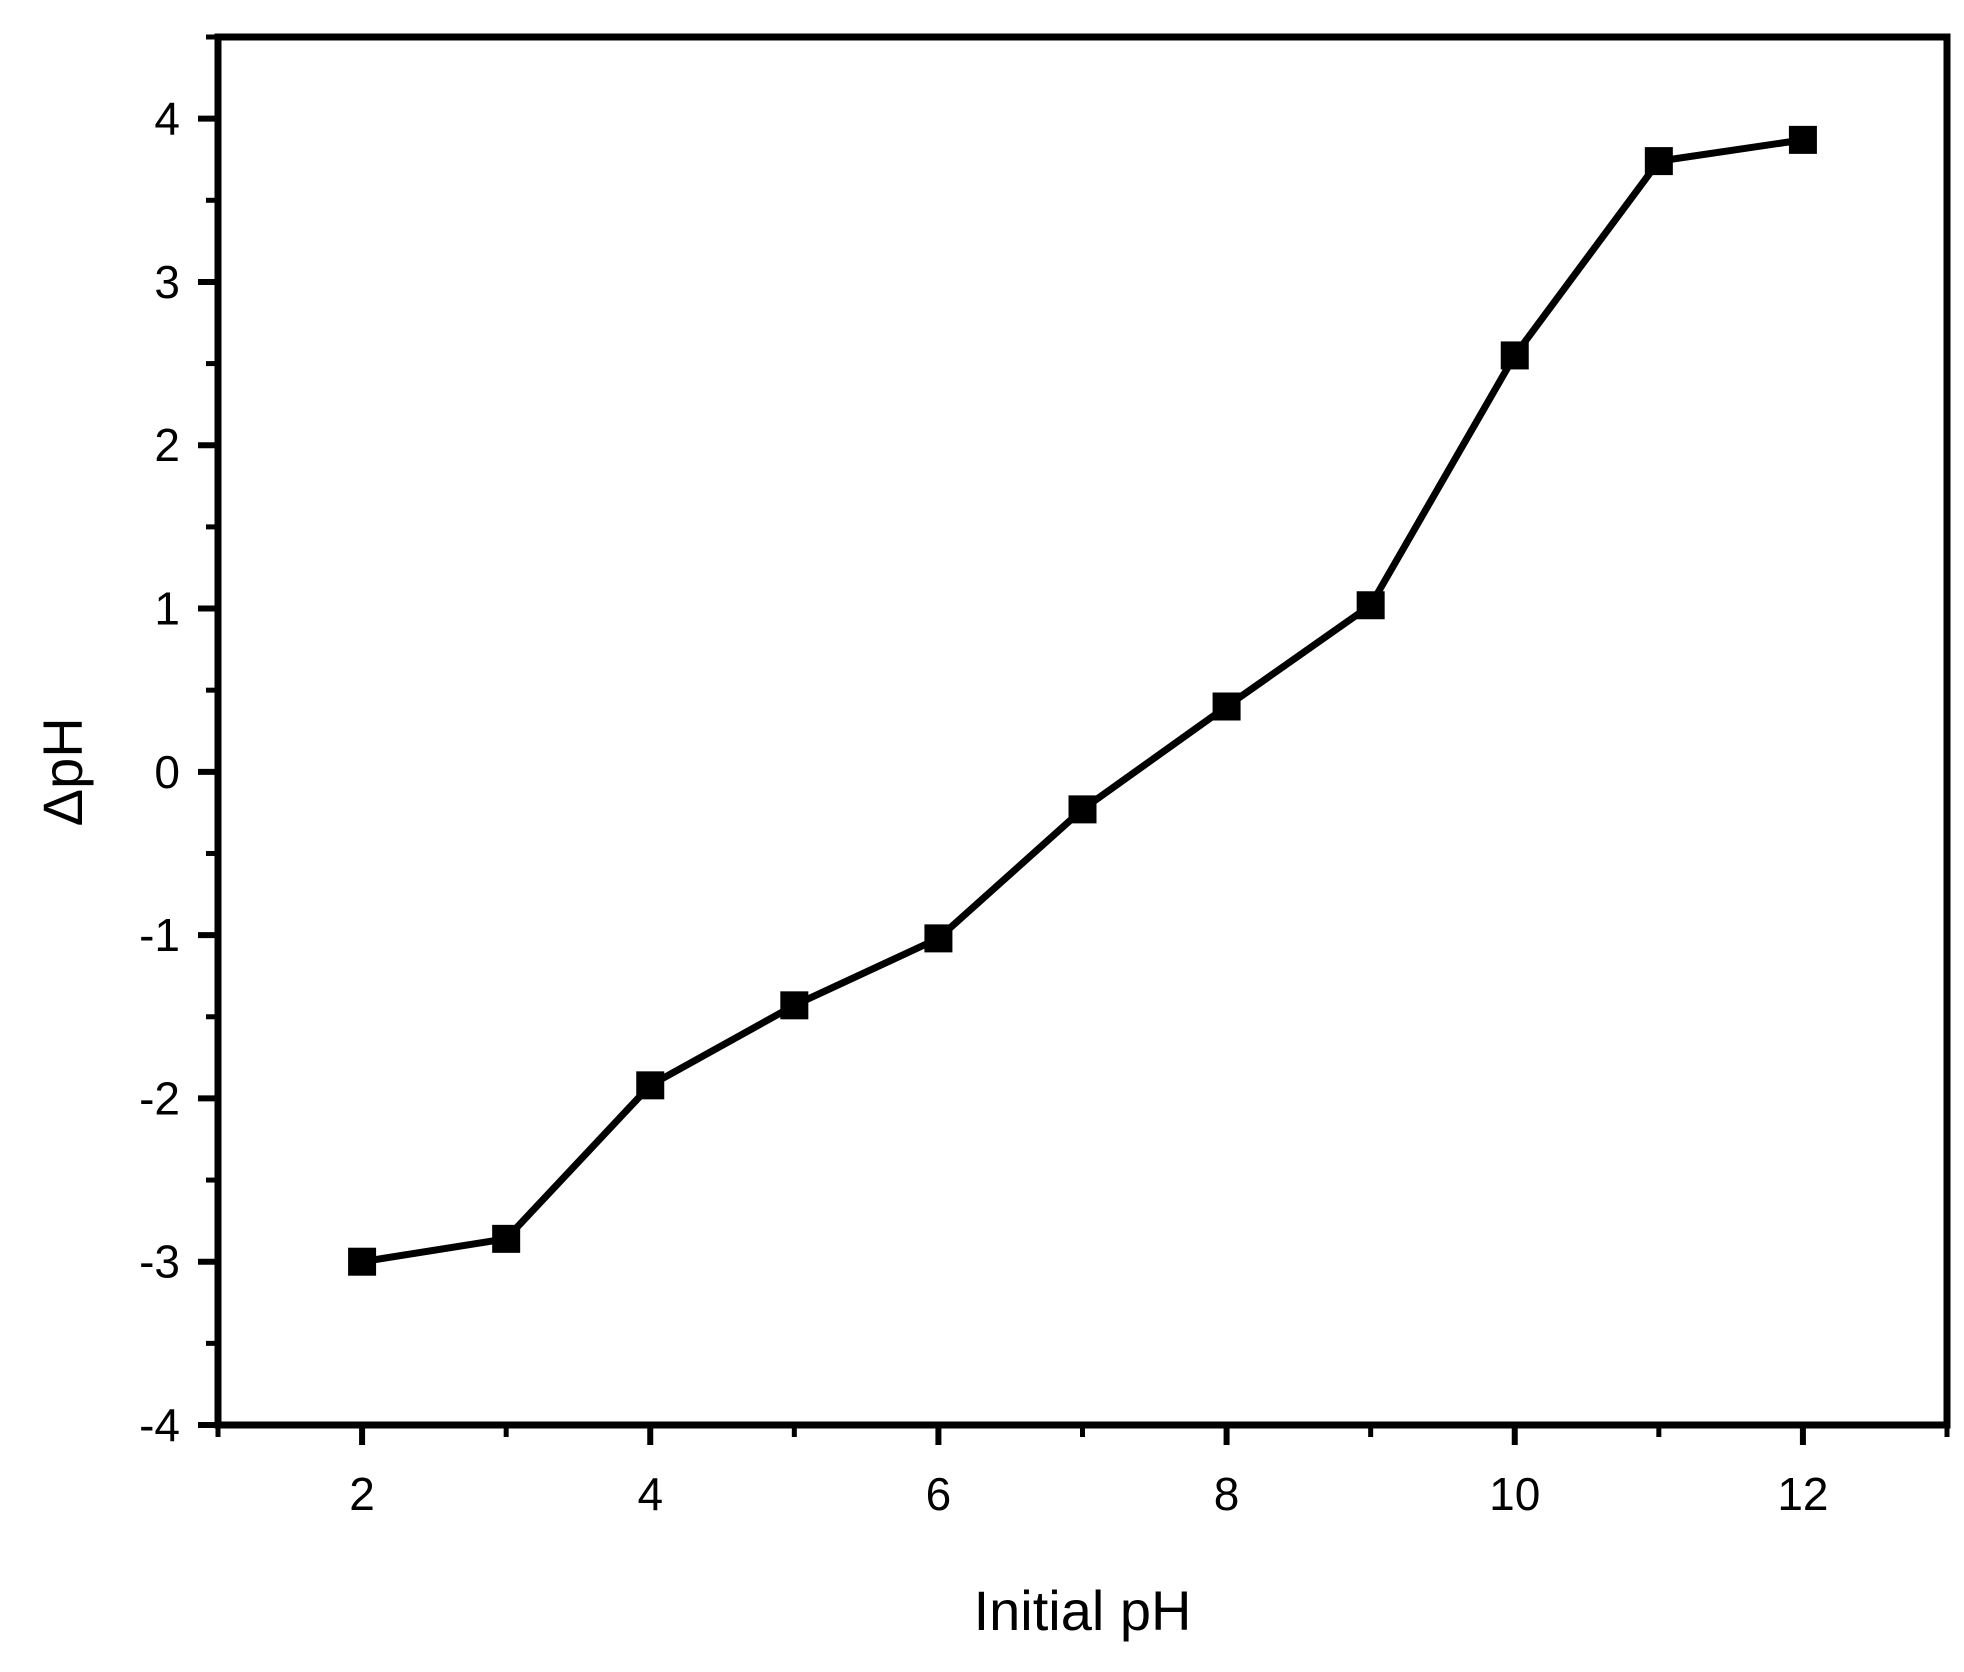 This screenshot has width=1964, height=1672. Describe the element at coordinates (650, 1494) in the screenshot. I see `x-tick-label: 4` at that location.